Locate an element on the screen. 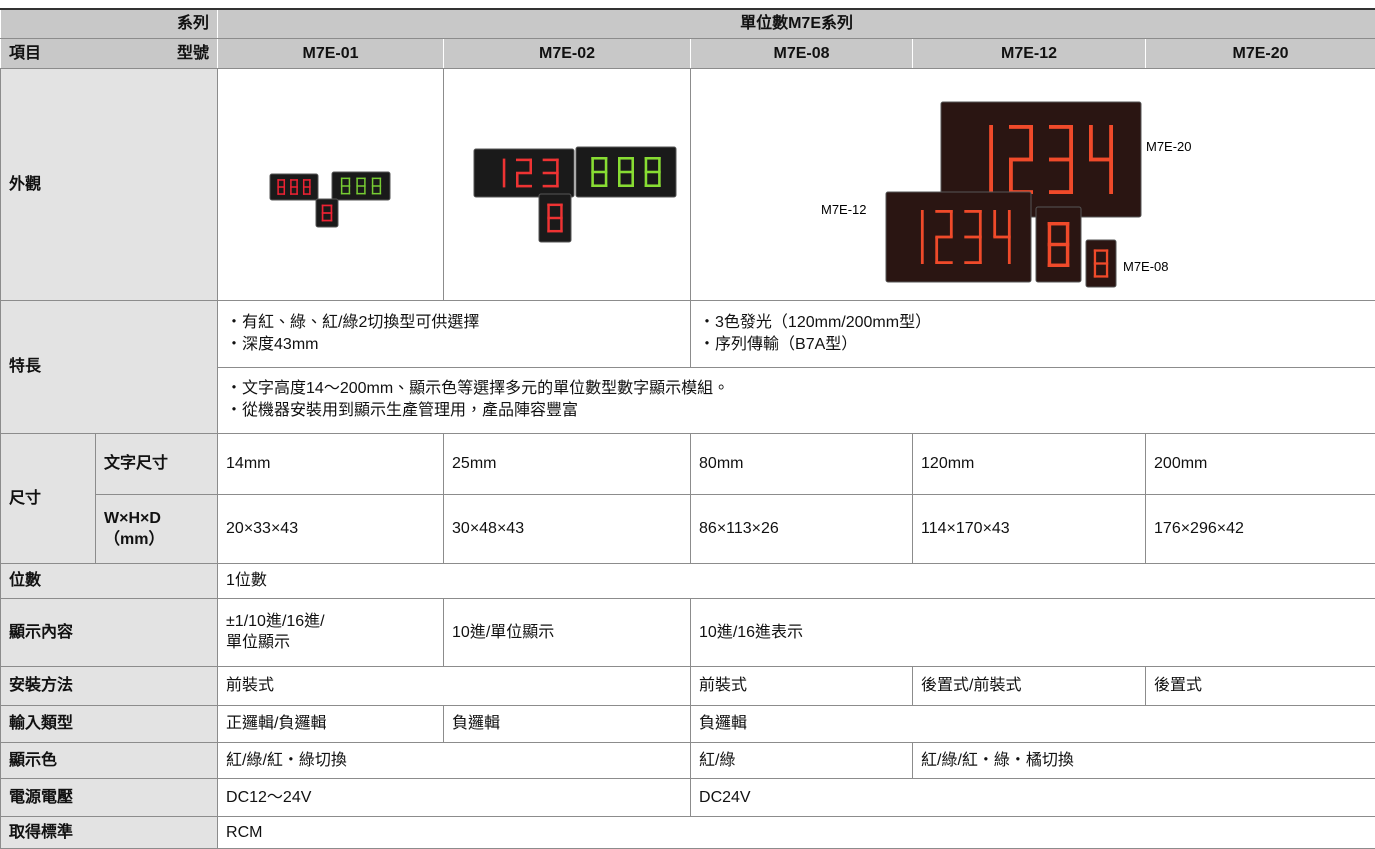 The image size is (1375, 849). feature-line: ・深度43mm is located at coordinates (272, 344).